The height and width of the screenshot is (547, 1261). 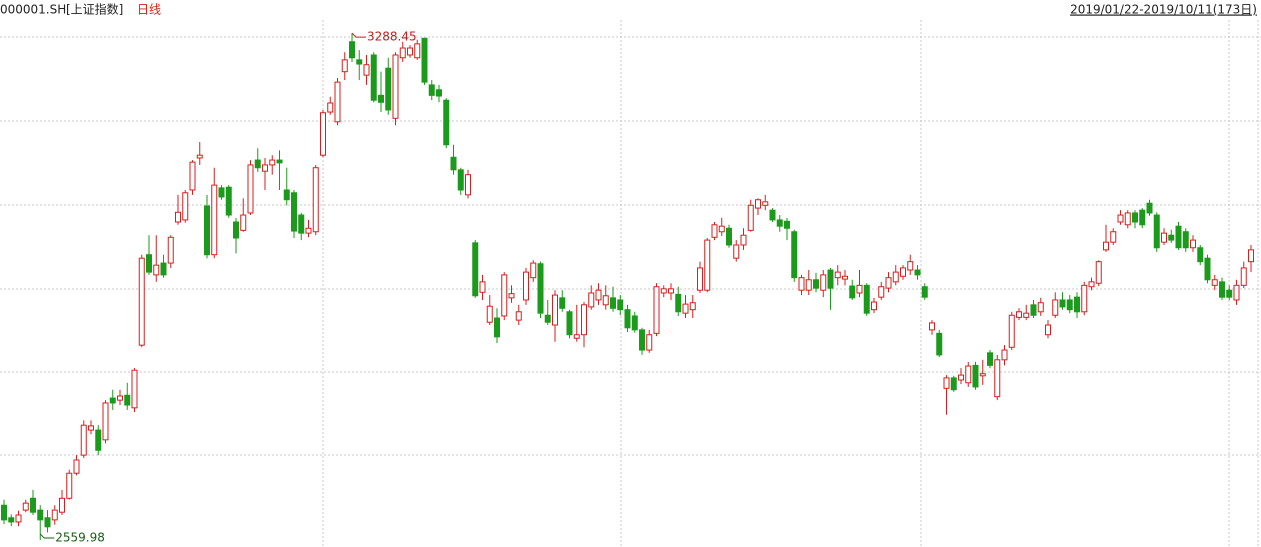 I want to click on max-label: 3288.45, so click(x=392, y=37).